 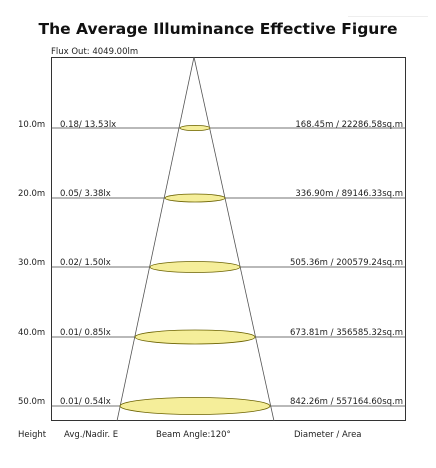 What do you see at coordinates (195, 406) in the screenshot?
I see `spot-50m` at bounding box center [195, 406].